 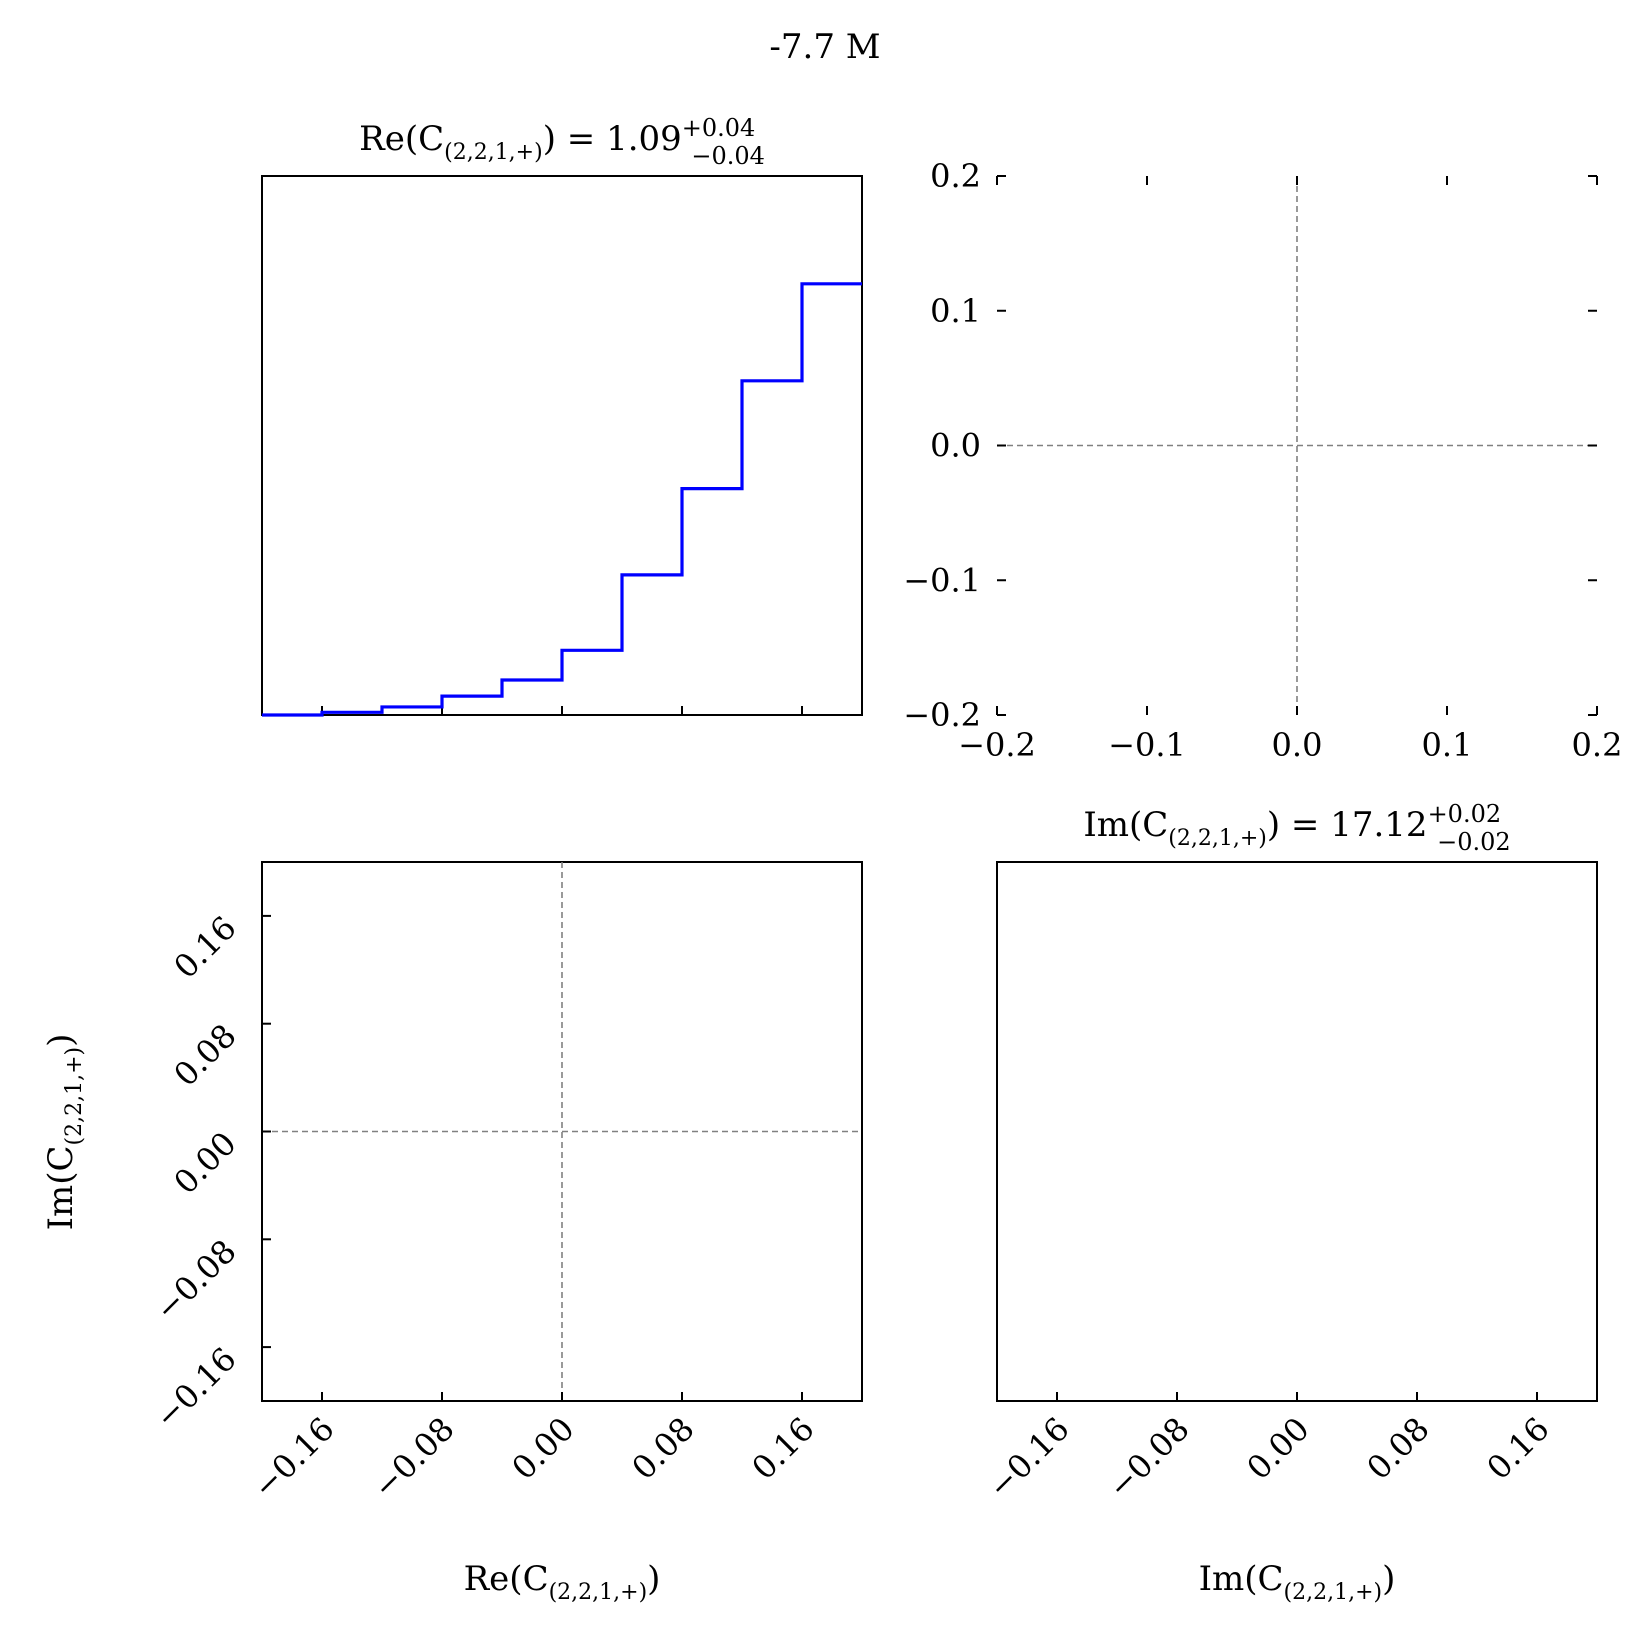 I want to click on panel-im-histogram-title: Im(C(2,2,1,+)) = 17.12+0.02 −0.02, so click(x=1296, y=828).